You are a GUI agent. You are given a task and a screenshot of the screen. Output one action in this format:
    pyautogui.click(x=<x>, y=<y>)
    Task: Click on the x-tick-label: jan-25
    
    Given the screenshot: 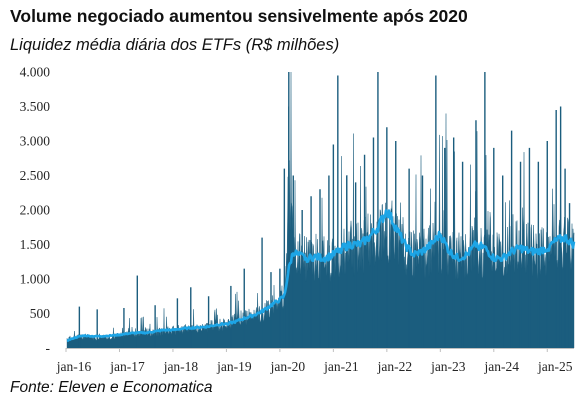 What is the action you would take?
    pyautogui.click(x=555, y=366)
    